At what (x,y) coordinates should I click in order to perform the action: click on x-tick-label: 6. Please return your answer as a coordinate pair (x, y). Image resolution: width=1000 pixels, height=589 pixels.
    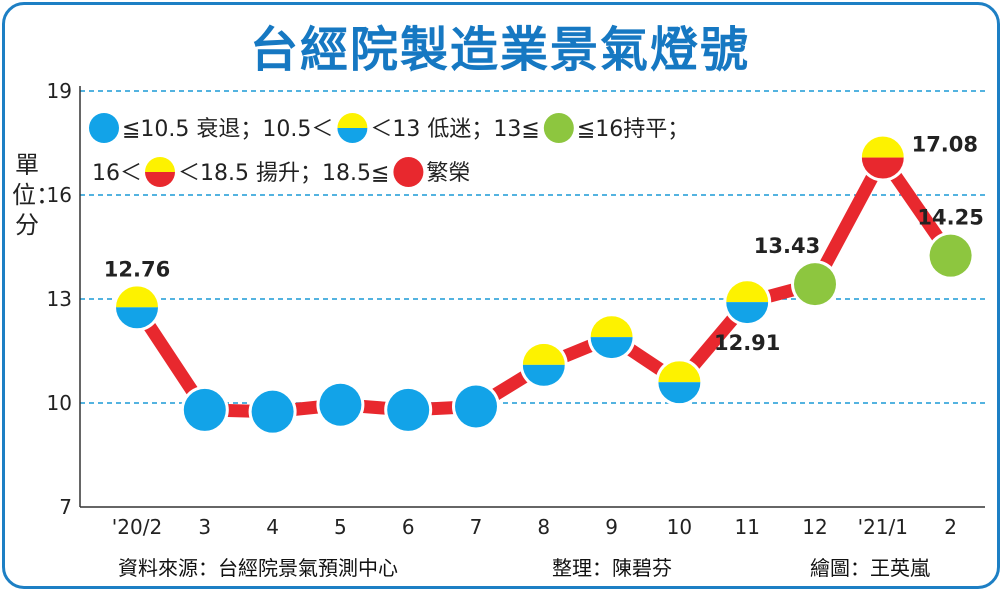
    Looking at the image, I should click on (408, 527).